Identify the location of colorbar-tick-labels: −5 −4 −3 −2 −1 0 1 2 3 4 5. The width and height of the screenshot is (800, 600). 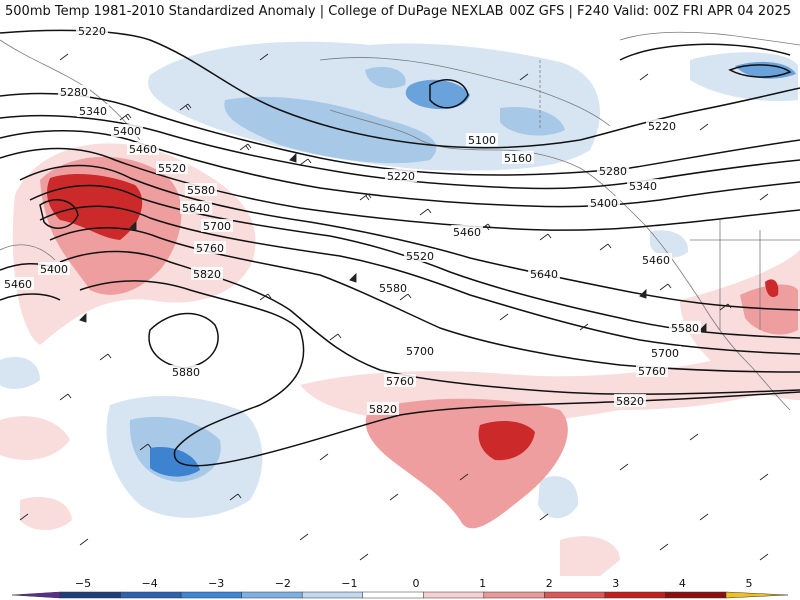
(414, 583).